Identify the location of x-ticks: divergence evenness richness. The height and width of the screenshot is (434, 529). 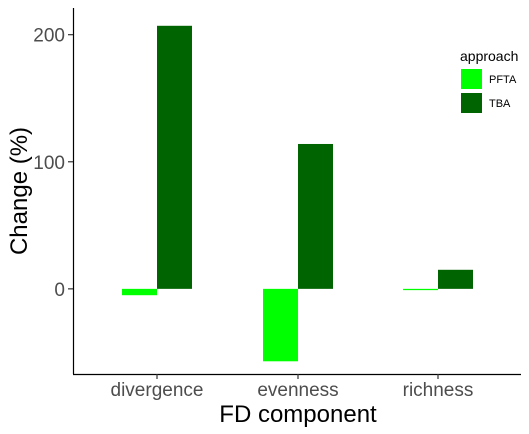
(292, 387).